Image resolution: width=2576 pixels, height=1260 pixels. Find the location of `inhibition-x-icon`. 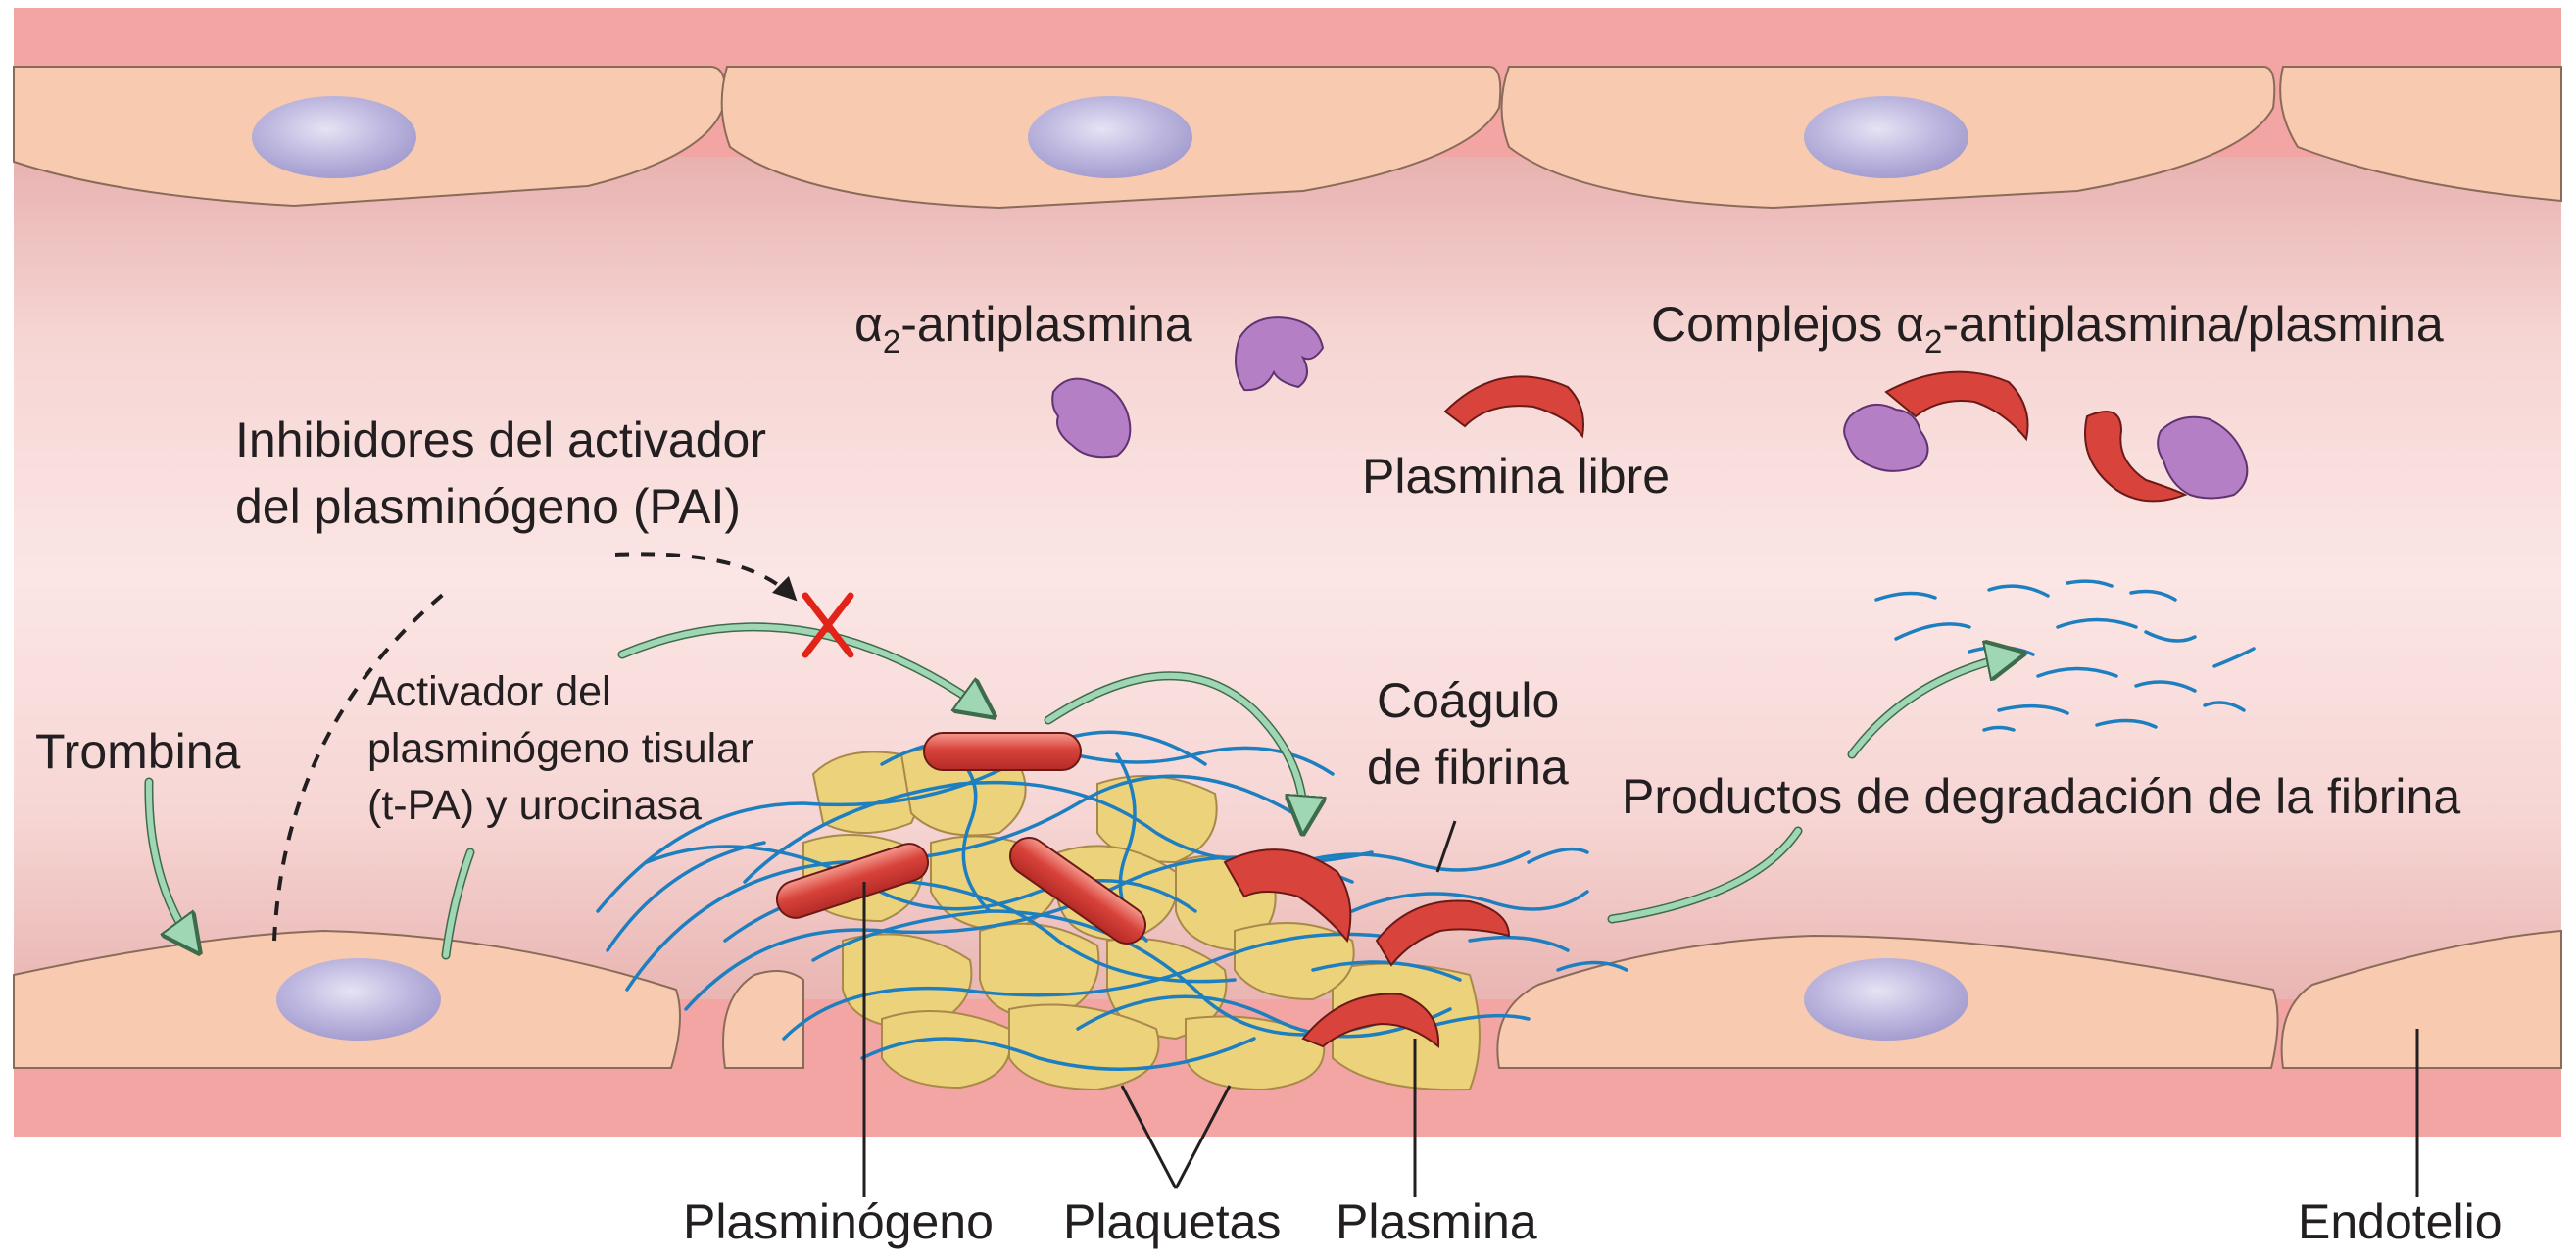

inhibition-x-icon is located at coordinates (828, 625).